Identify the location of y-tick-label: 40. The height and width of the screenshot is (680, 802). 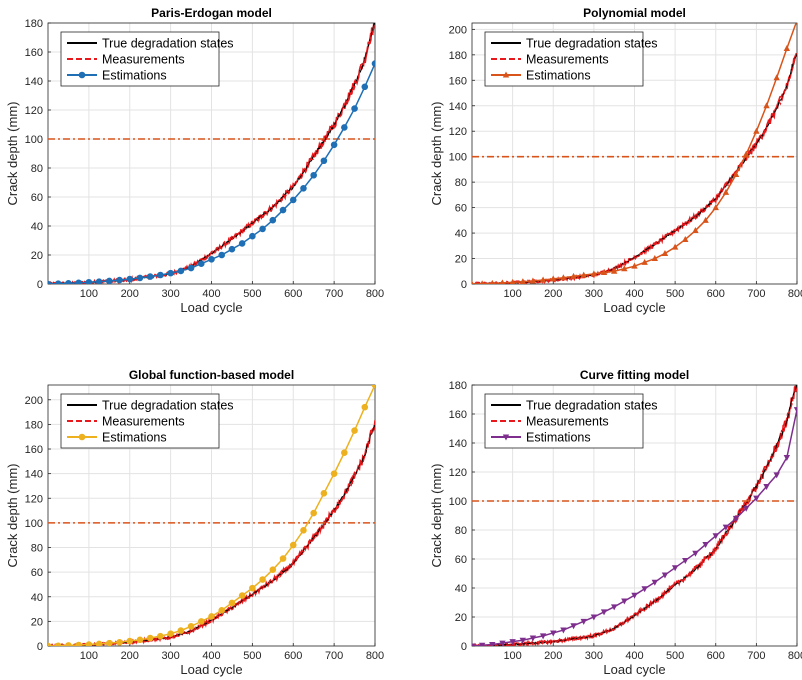
(461, 234).